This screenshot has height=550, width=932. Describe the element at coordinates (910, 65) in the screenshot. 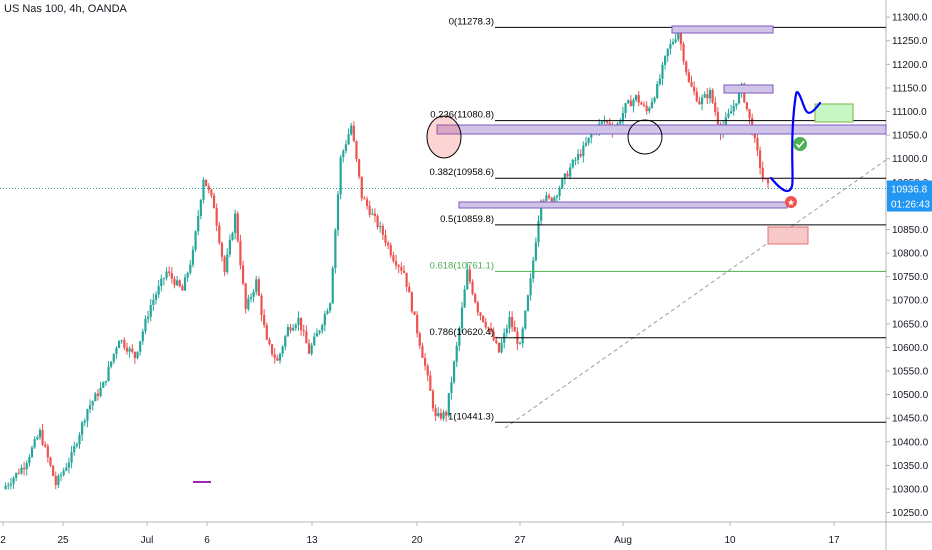

I see `y-tick-label: 11200.0` at that location.